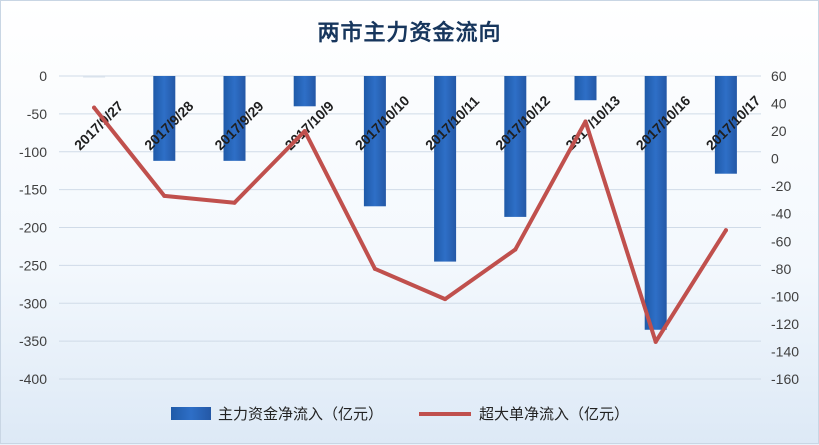  What do you see at coordinates (779, 131) in the screenshot?
I see `y-right-tick-label: 20` at bounding box center [779, 131].